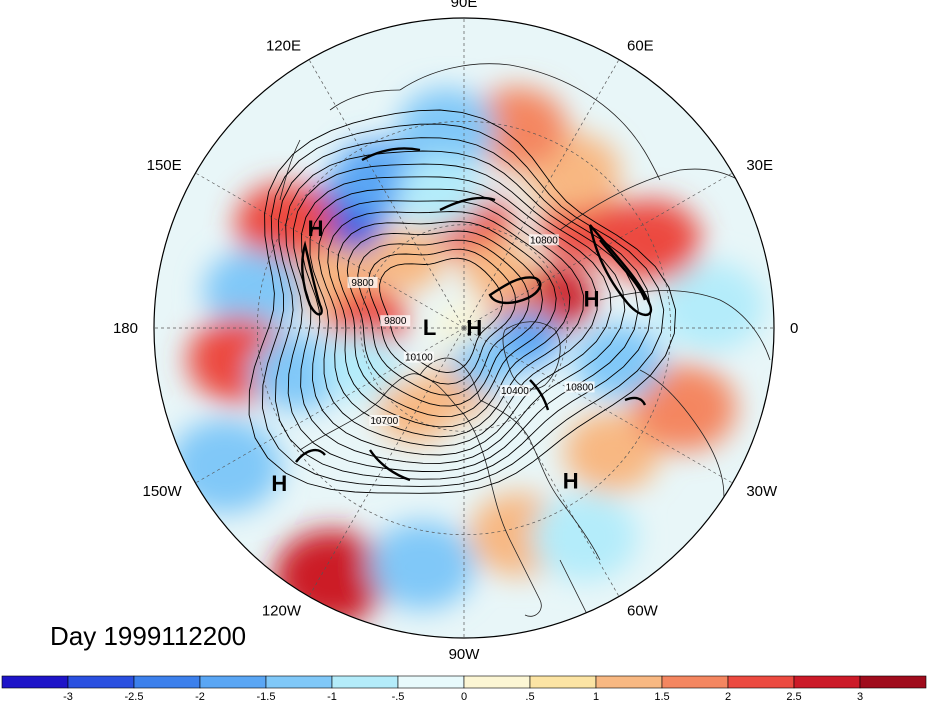 The image size is (928, 702). I want to click on latitude-circle, so click(464, 328).